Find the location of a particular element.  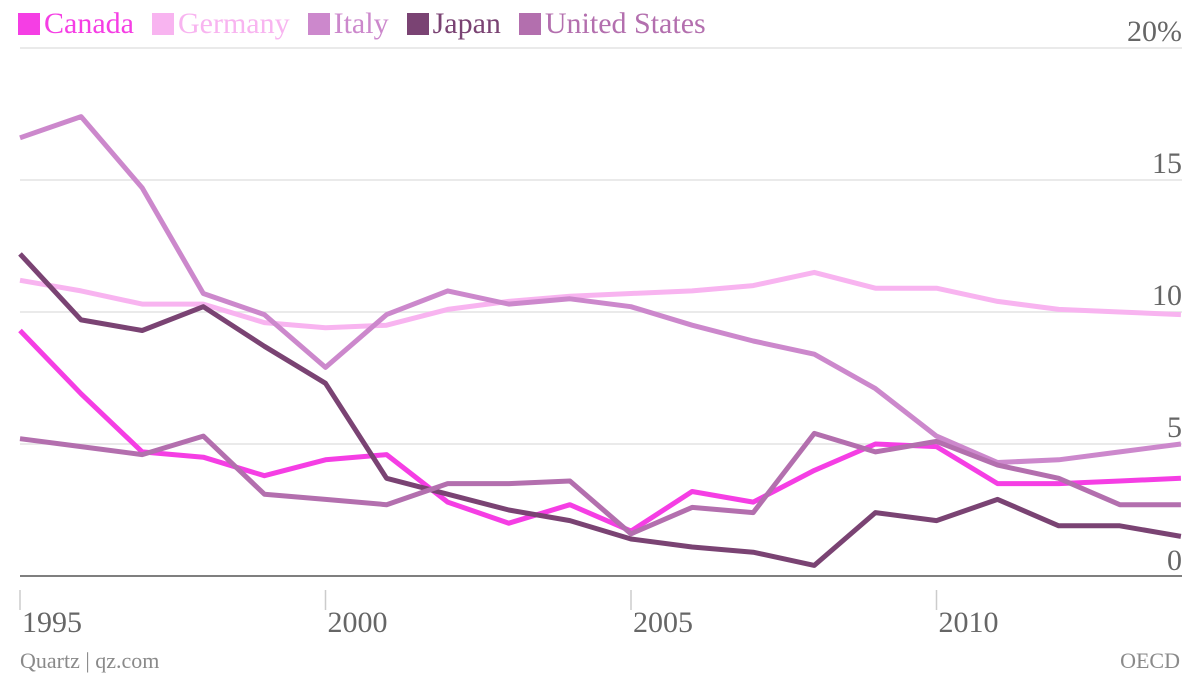

x-tick-label: 2005 is located at coordinates (663, 622).